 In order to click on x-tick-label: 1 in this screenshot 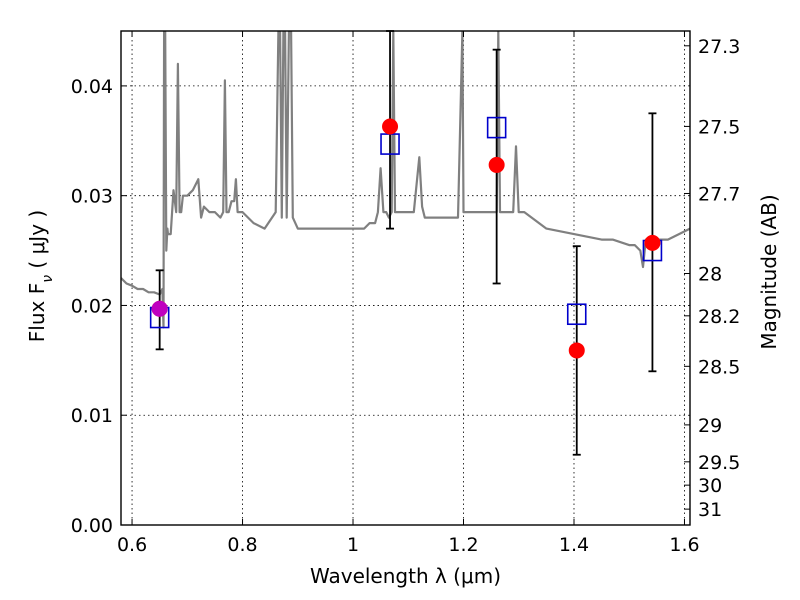, I will do `click(353, 545)`.